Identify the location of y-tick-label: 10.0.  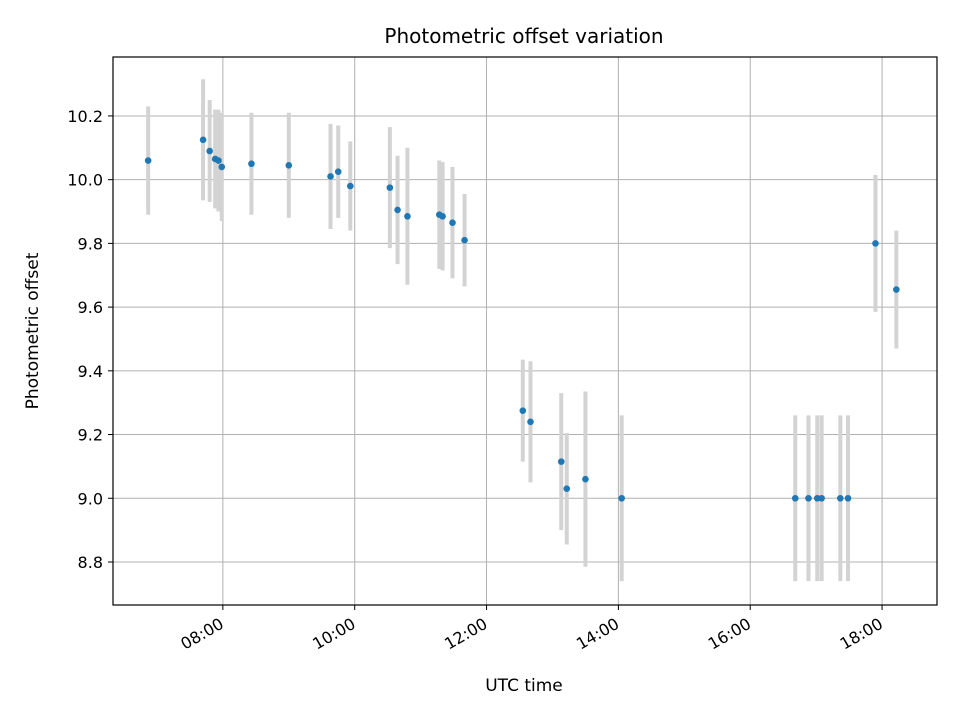
(85, 180).